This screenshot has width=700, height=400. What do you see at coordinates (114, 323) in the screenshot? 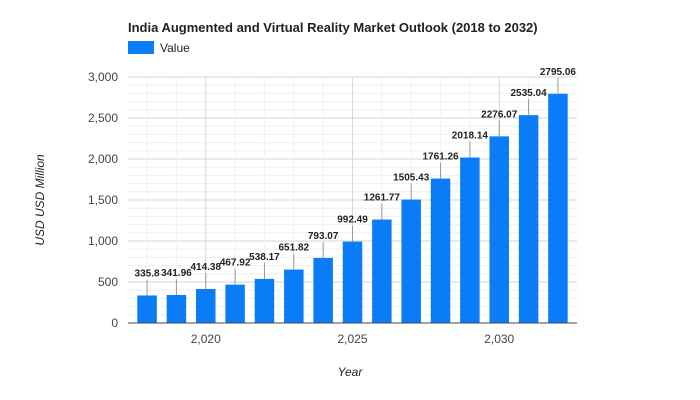
I see `y-tick-label: 0` at bounding box center [114, 323].